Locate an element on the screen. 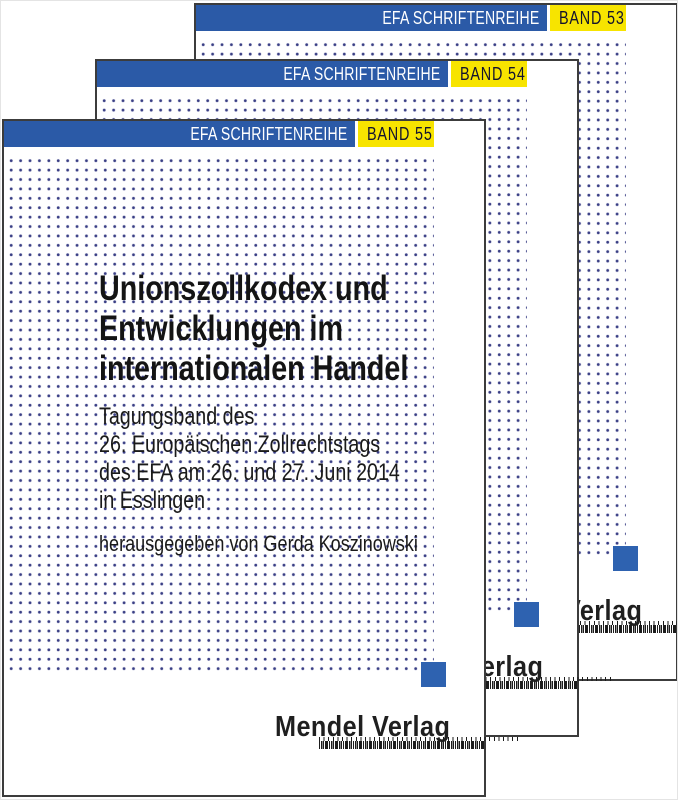  book-subtitle-line: des EFA am 26. und 27. Juni 2014 is located at coordinates (249, 472).